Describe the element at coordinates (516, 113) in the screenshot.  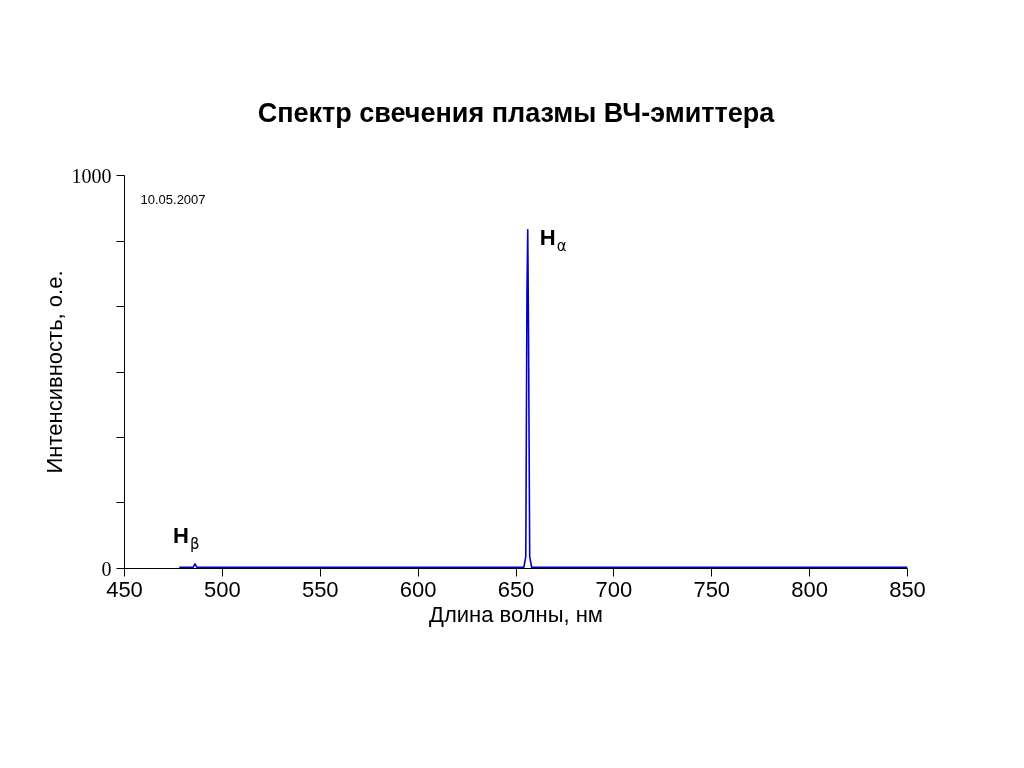
I see `chart-title: Спектр свечения плазмы ВЧ-эмиттера` at that location.